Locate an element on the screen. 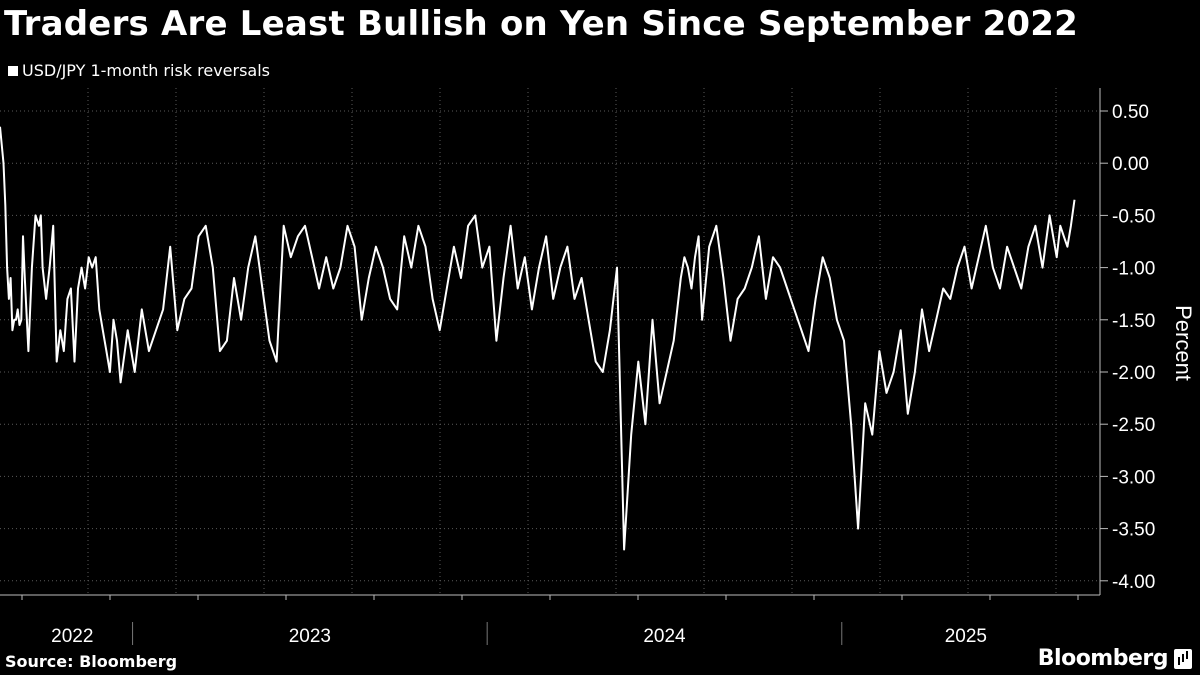 The width and height of the screenshot is (1200, 675). chart-badge-icon is located at coordinates (1183, 658).